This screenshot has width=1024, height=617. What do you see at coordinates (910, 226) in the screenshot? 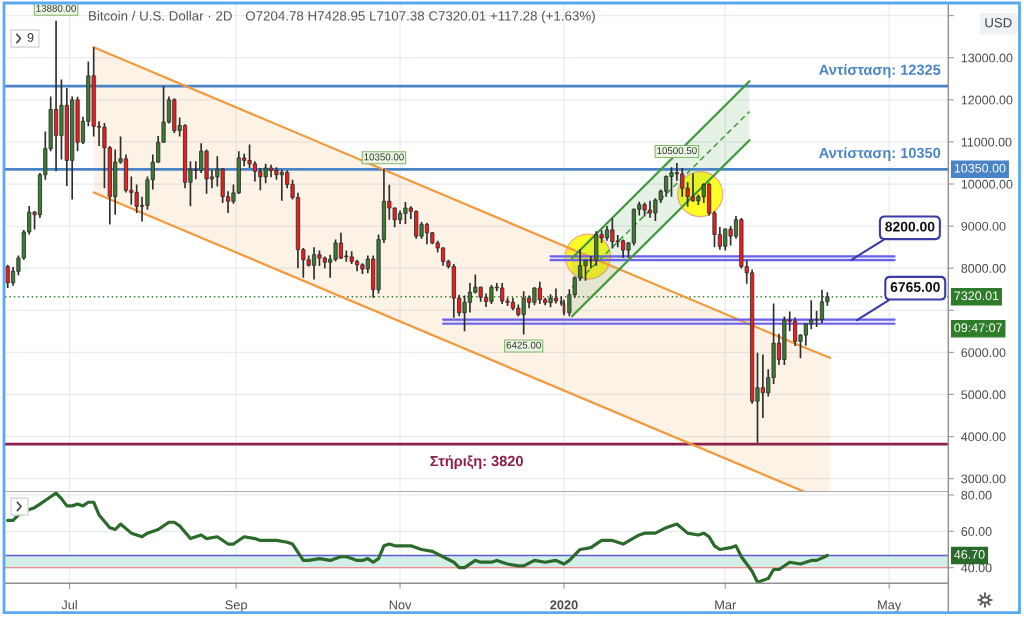
I see `annotation: 8200.00` at bounding box center [910, 226].